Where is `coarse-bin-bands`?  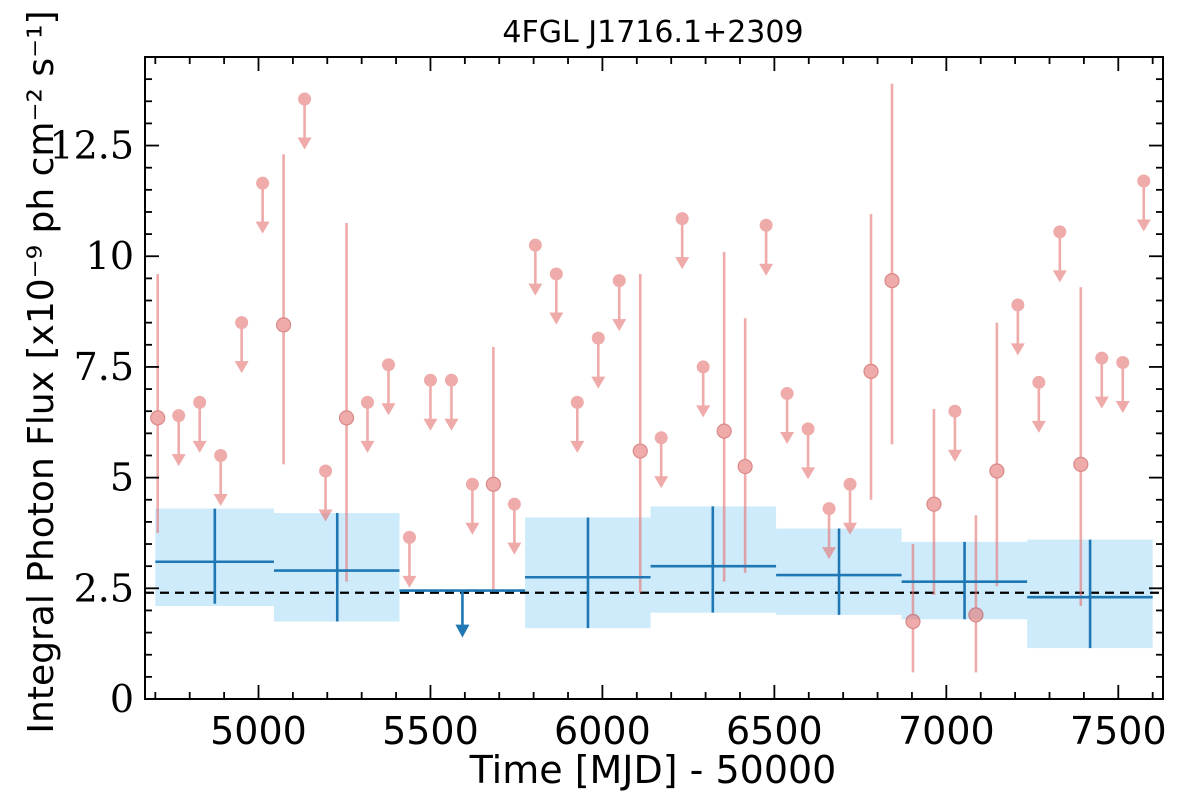 coarse-bin-bands is located at coordinates (654, 577).